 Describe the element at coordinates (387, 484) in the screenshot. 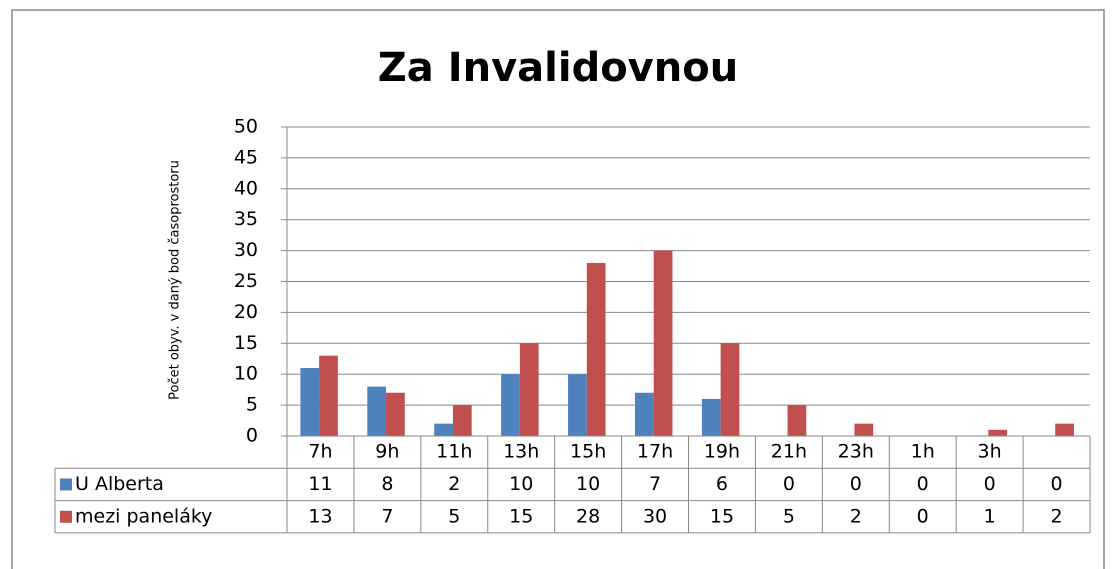

I see `table-value: 8` at that location.